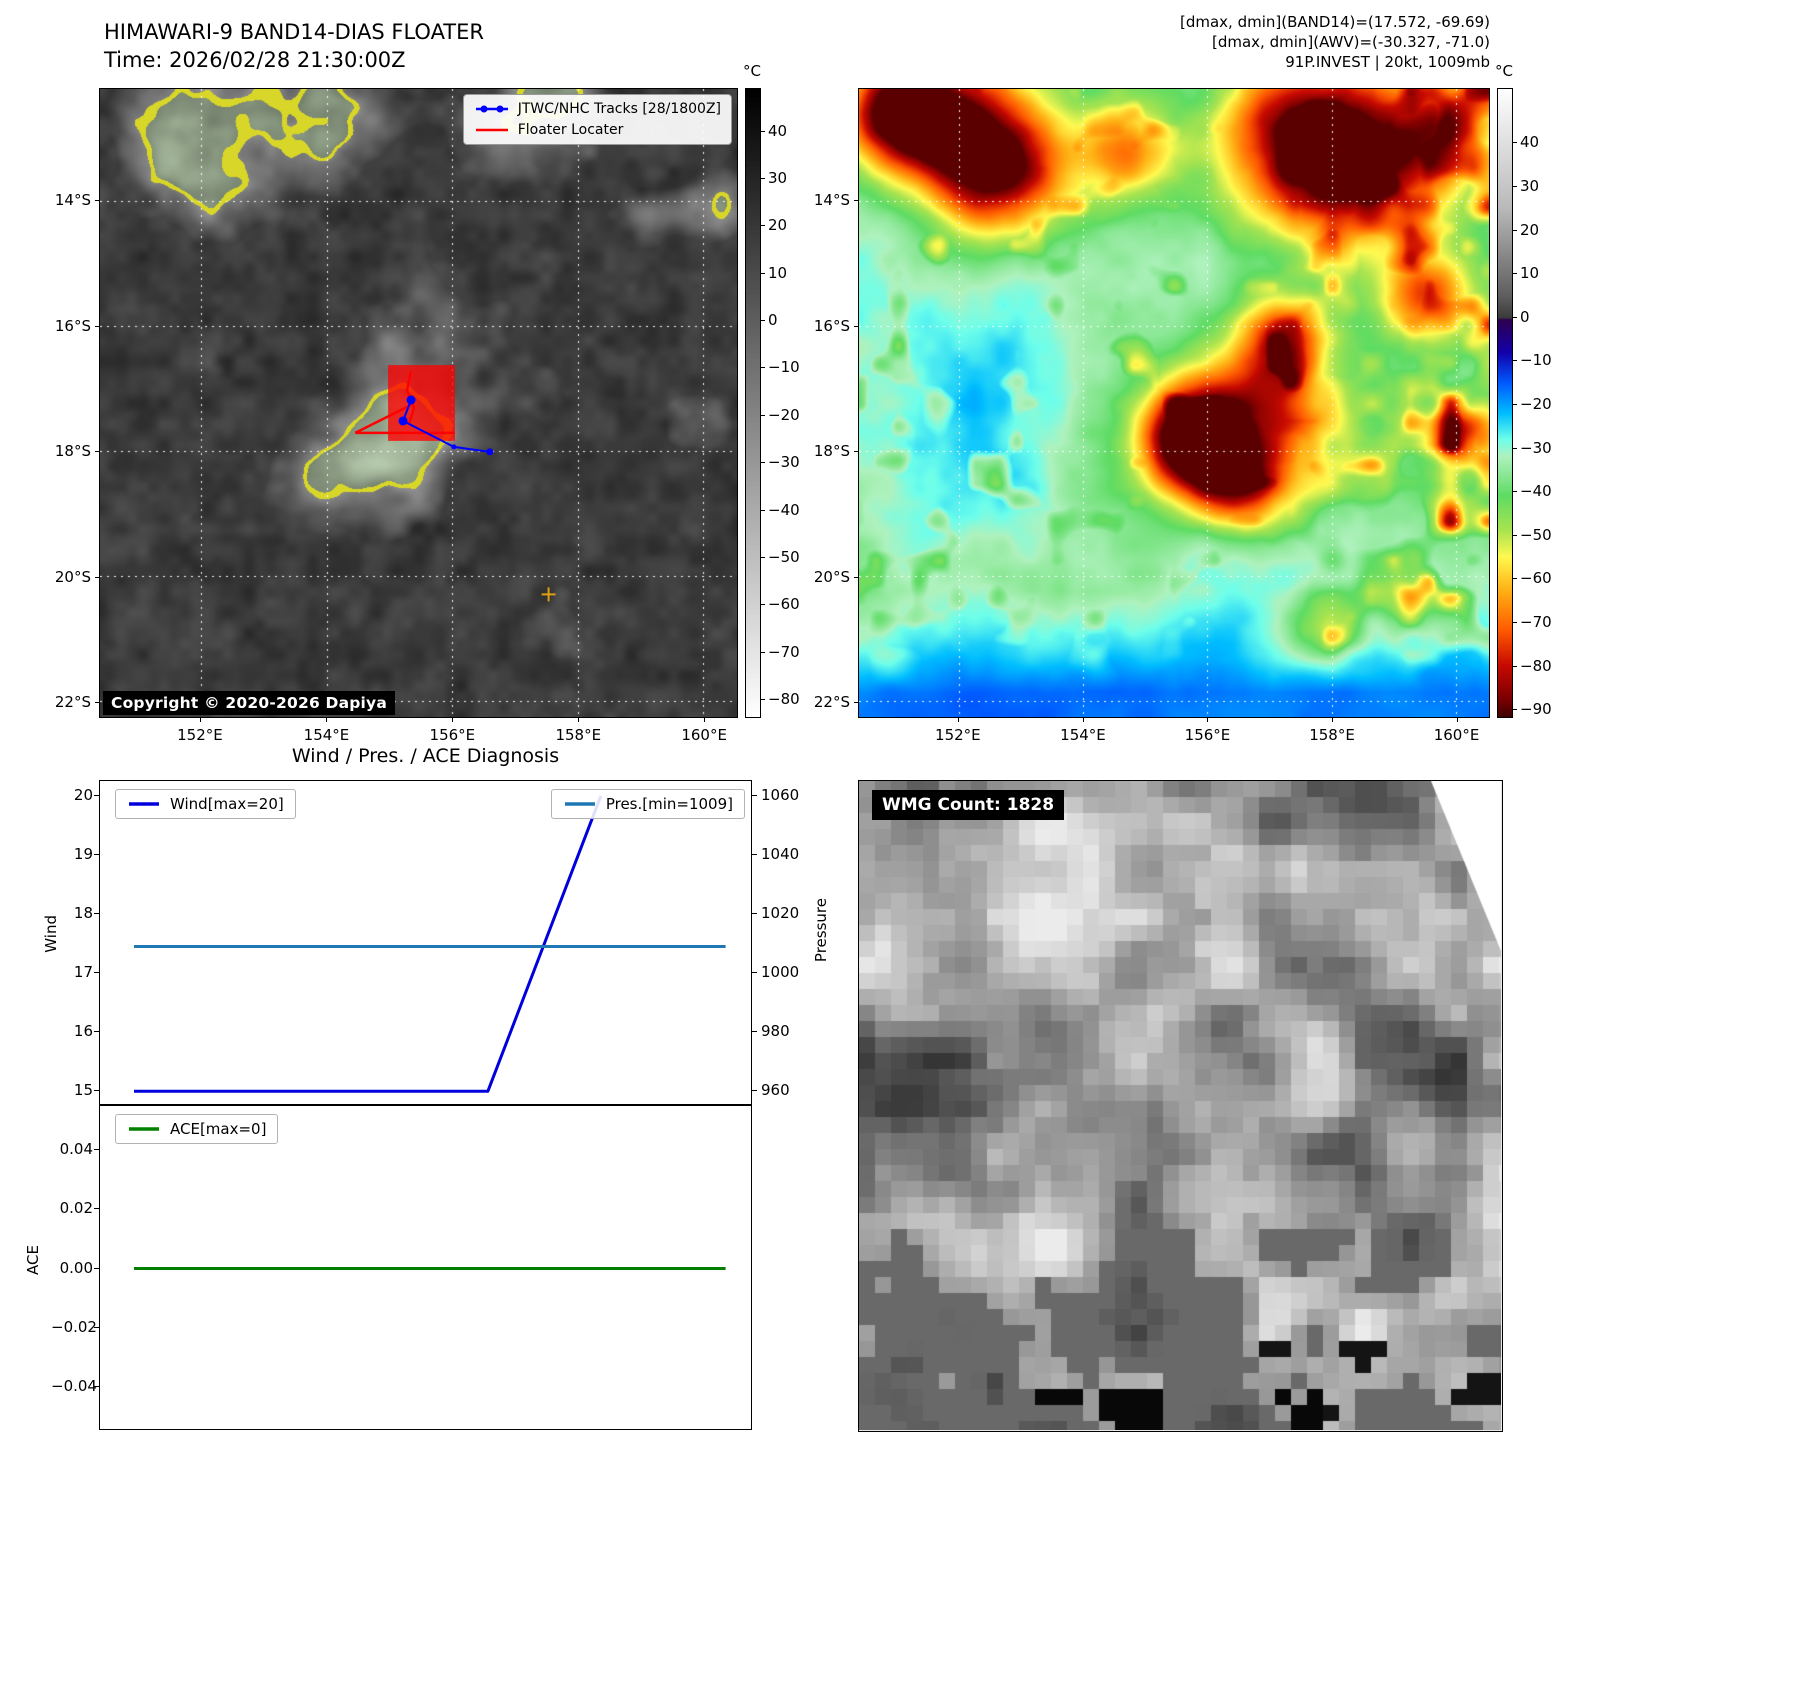 The width and height of the screenshot is (1813, 1690). Describe the element at coordinates (83, 912) in the screenshot. I see `chart-wind_pressure-ytick: 18` at that location.